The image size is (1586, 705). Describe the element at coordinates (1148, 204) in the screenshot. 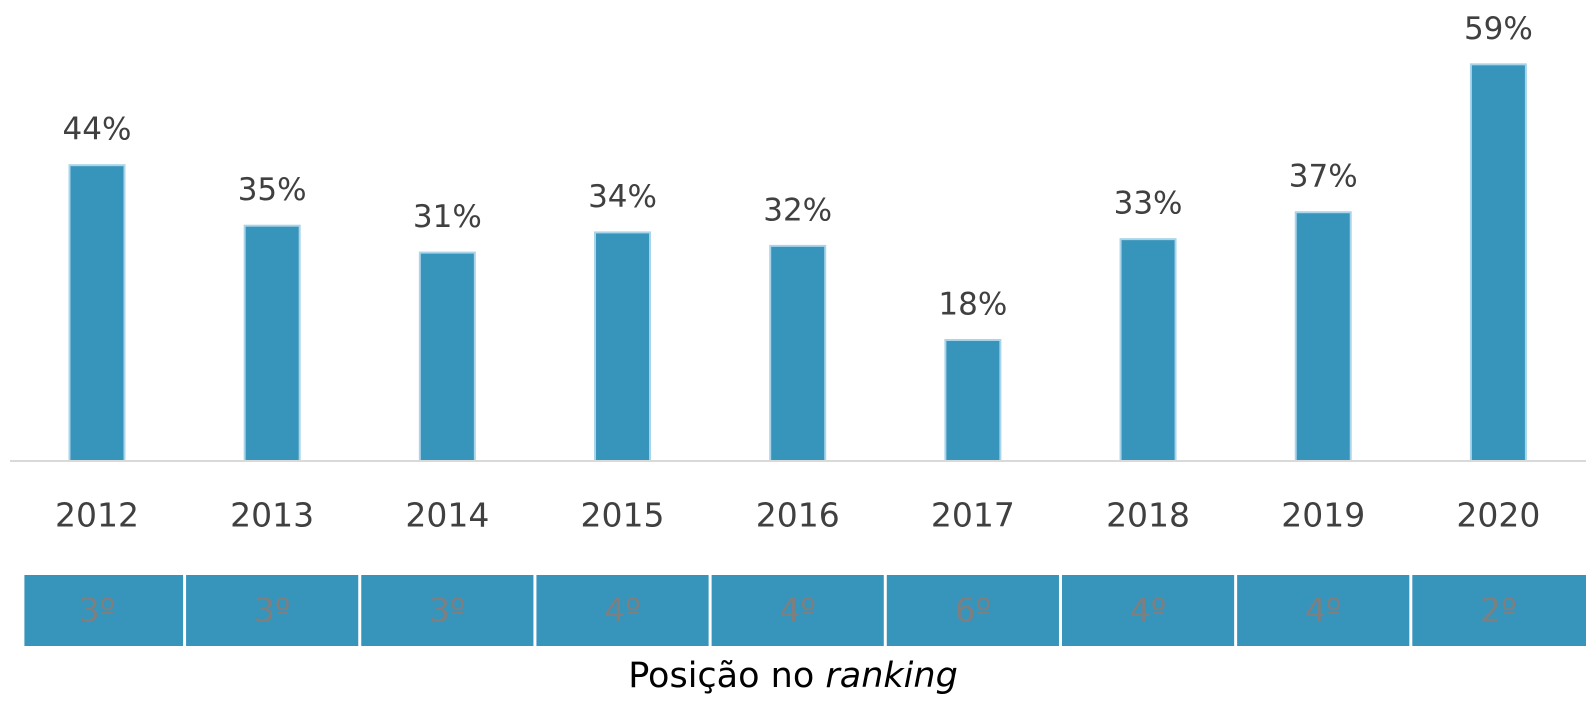

I see `value-label: 33%` at that location.